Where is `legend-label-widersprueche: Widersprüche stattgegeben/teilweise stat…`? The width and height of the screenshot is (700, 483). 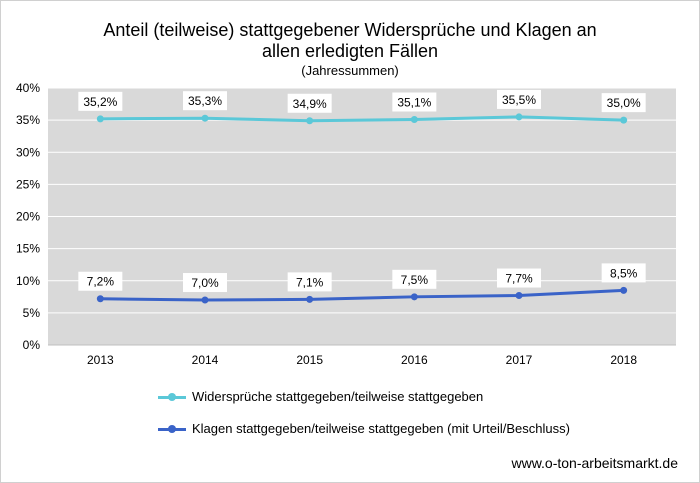
legend-label-widersprueche: Widersprüche stattgegeben/teilweise stat… is located at coordinates (338, 396).